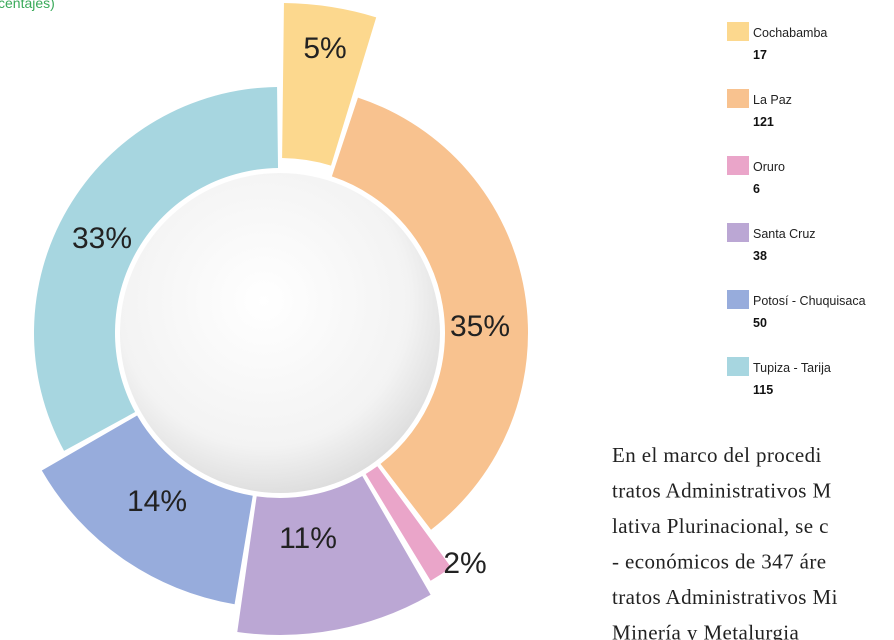 This screenshot has width=894, height=640. What do you see at coordinates (27, 5) in the screenshot?
I see `subtitle: centajes)` at bounding box center [27, 5].